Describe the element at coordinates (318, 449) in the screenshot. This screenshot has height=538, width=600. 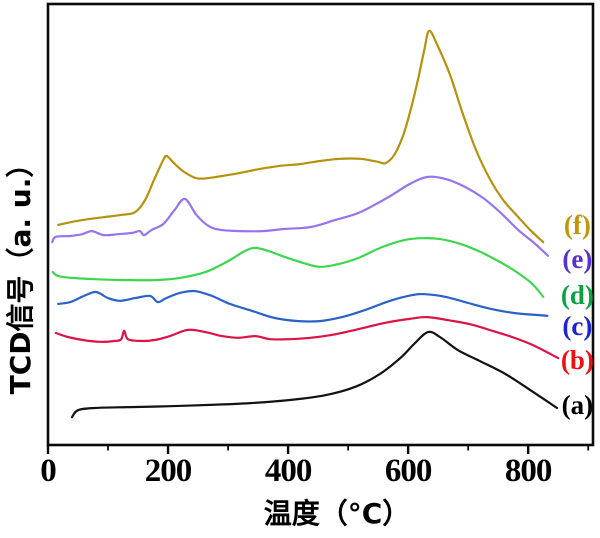
I see `x-axis-ticks` at that location.